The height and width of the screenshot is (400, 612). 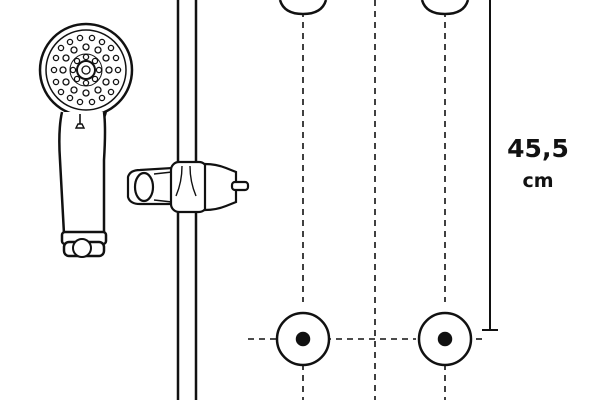 What do you see at coordinates (374, 8) in the screenshot?
I see `upper-drill-marks` at bounding box center [374, 8].